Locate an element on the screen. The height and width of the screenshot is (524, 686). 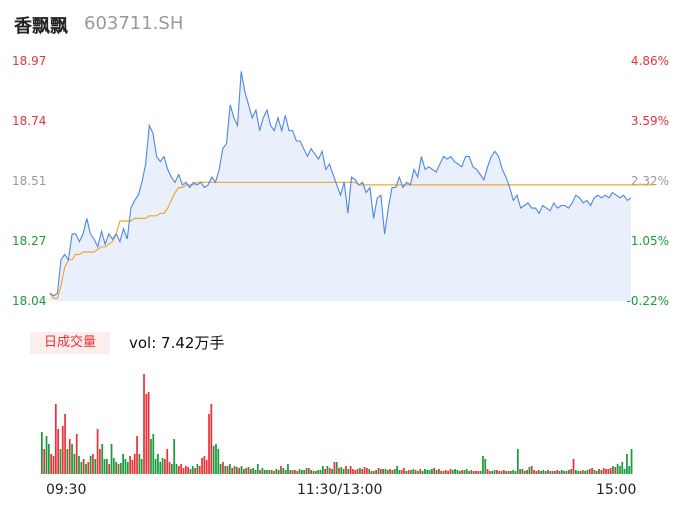
volume-badge: 日成交量 is located at coordinates (70, 343).